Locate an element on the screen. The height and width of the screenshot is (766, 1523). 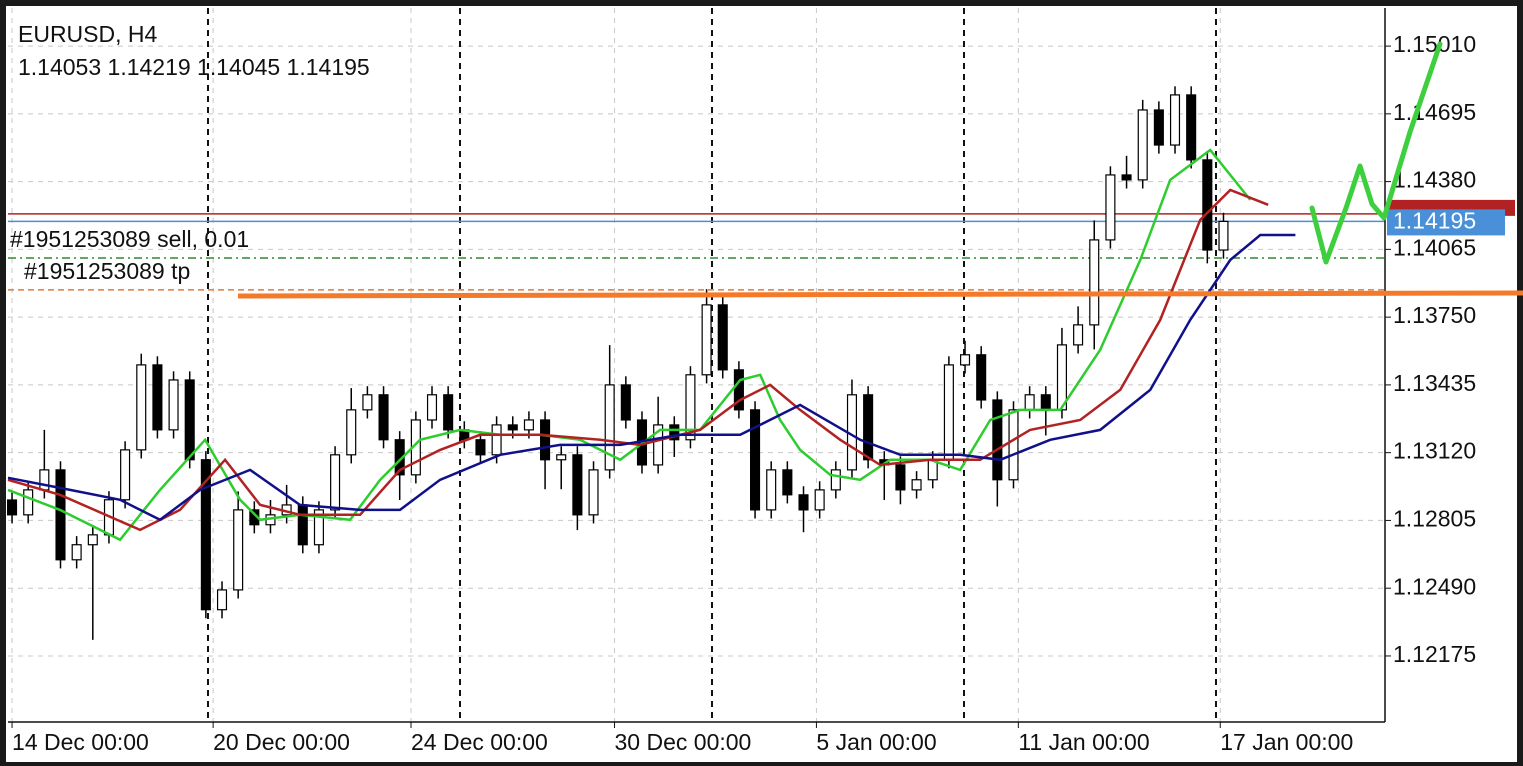
x-tick-label: 20 Dec 00:00 is located at coordinates (281, 742).